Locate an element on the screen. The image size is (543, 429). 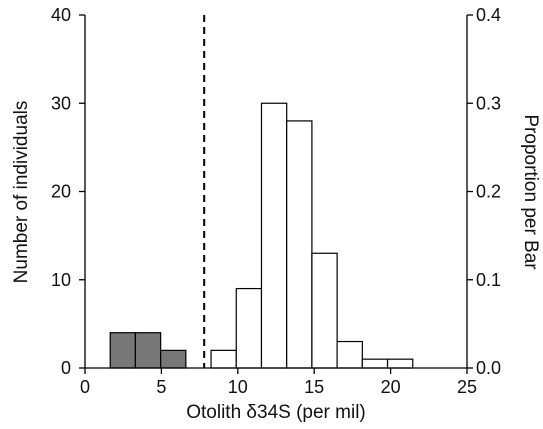
right-y-axis-title: Proportion per Bar is located at coordinates (530, 192).